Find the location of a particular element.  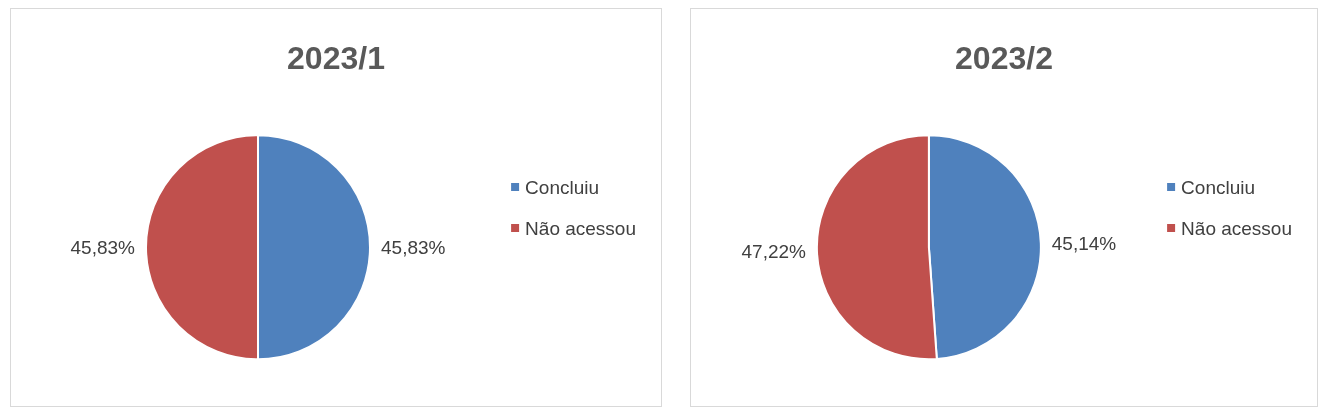

chart-title: 2023/1 is located at coordinates (336, 58).